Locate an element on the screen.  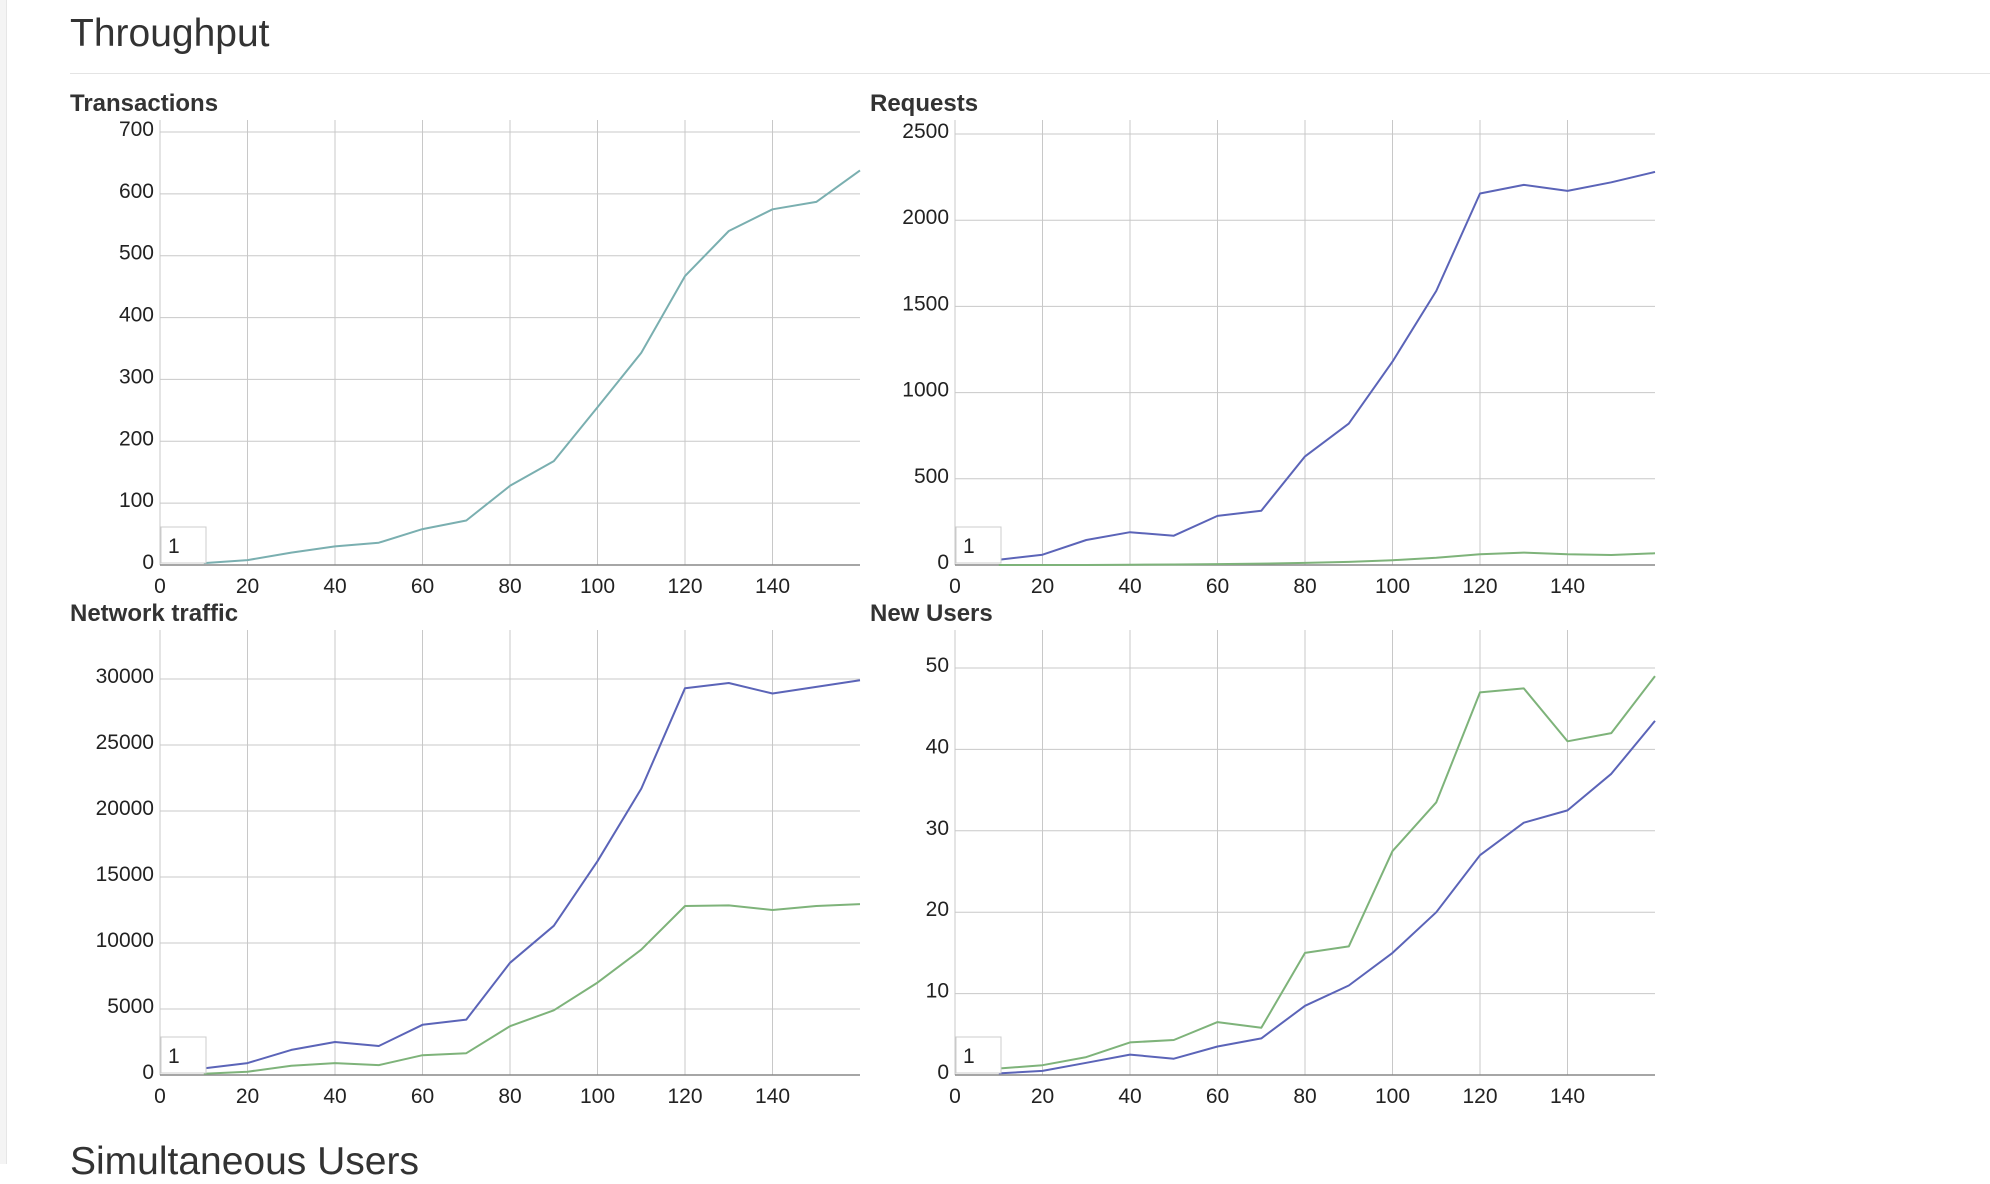
y-tick-label: 600 is located at coordinates (136, 191).